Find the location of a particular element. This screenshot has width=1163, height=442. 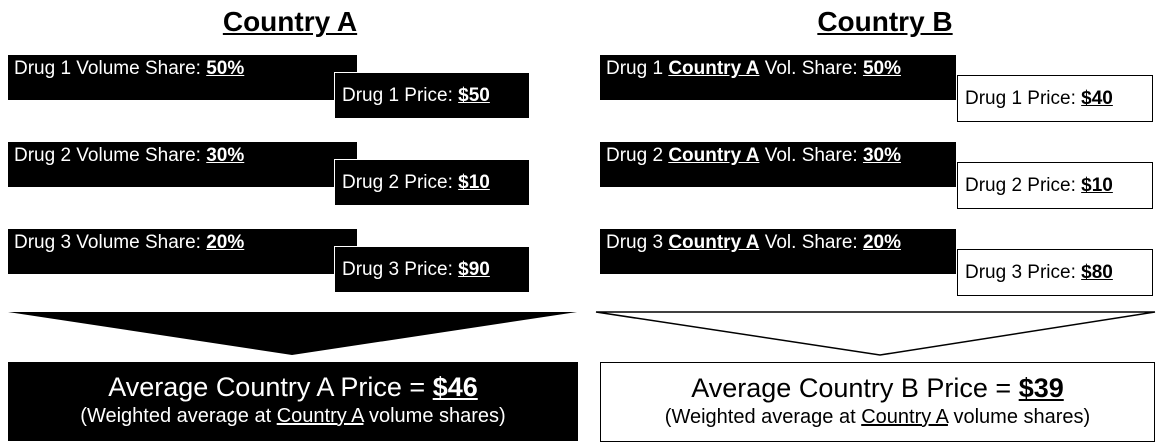

drug: Drug 2 is located at coordinates (635, 155).